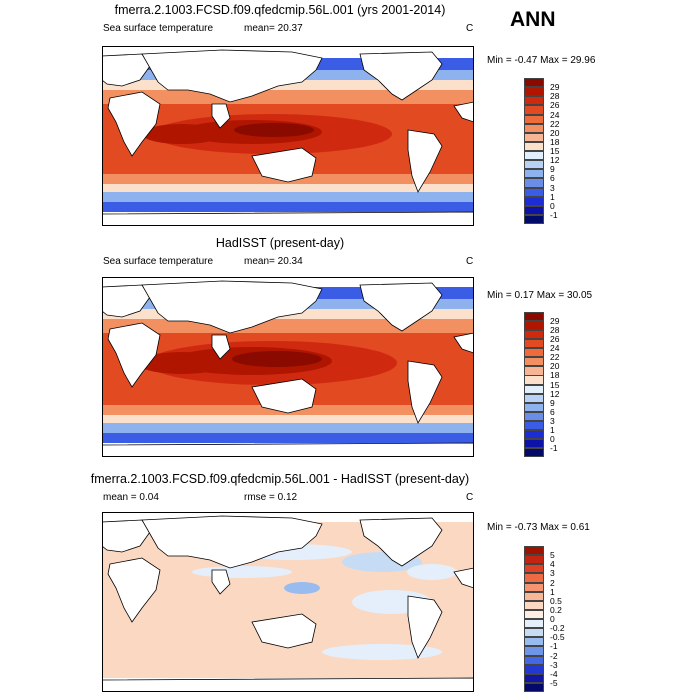 The height and width of the screenshot is (700, 700). Describe the element at coordinates (554, 214) in the screenshot. I see `panel1-colorbar-label: -1` at that location.